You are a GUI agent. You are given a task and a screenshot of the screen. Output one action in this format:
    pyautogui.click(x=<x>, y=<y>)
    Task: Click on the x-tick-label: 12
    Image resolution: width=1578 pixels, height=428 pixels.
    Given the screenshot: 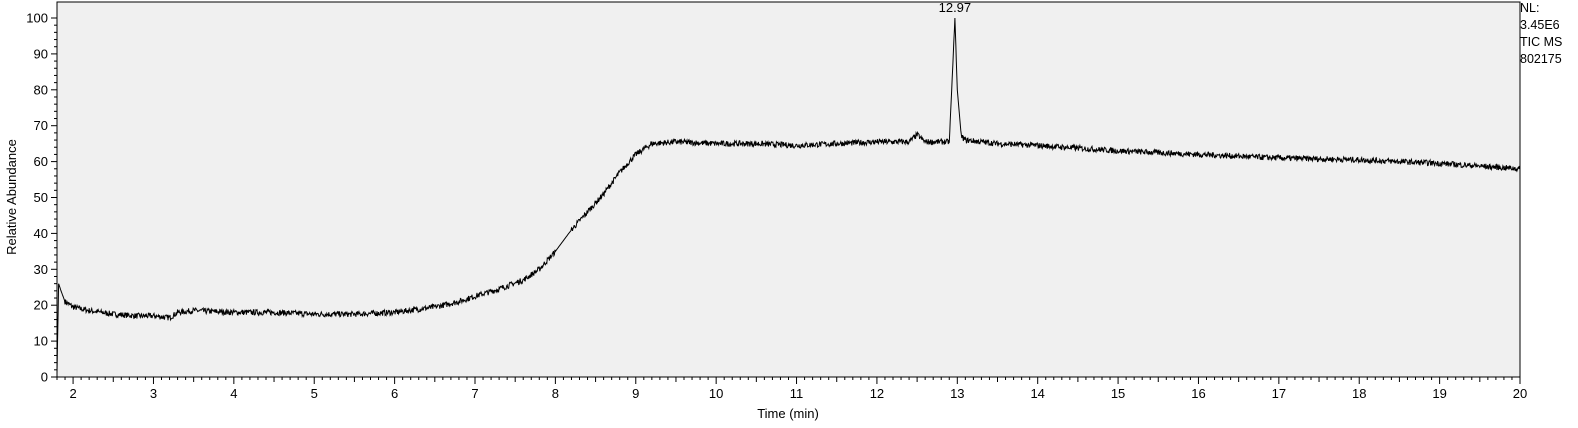 What is the action you would take?
    pyautogui.click(x=877, y=393)
    